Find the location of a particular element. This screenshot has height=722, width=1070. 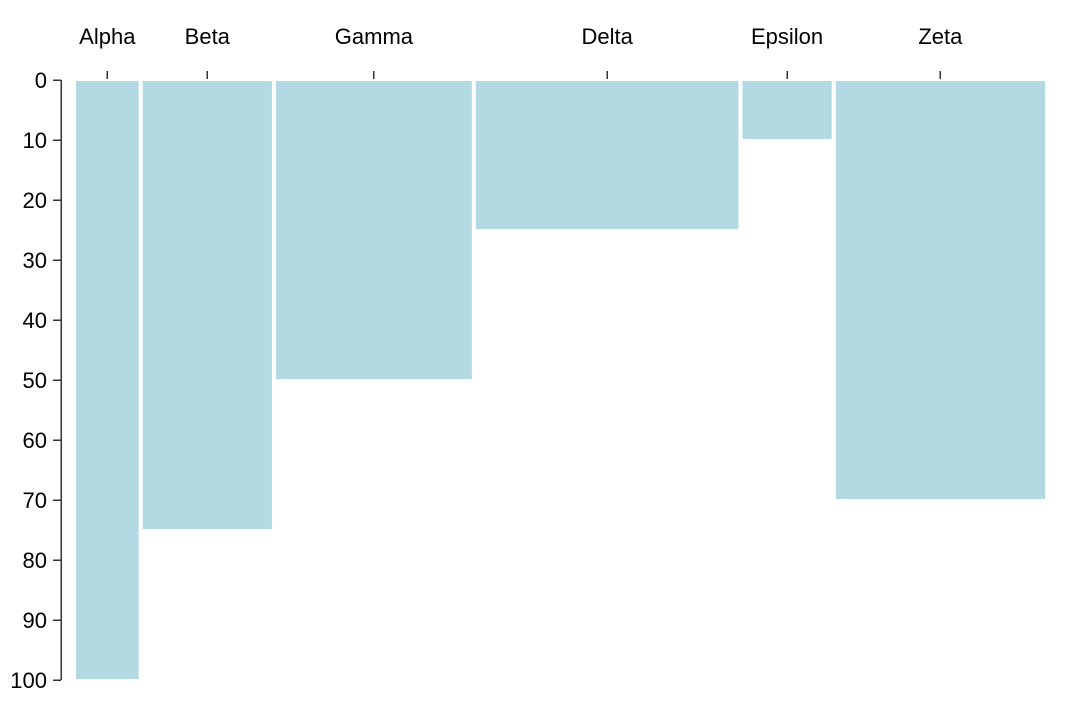

y-axis: 0 10 20 30 40 50 60 70 80 90 100 is located at coordinates (36, 380).